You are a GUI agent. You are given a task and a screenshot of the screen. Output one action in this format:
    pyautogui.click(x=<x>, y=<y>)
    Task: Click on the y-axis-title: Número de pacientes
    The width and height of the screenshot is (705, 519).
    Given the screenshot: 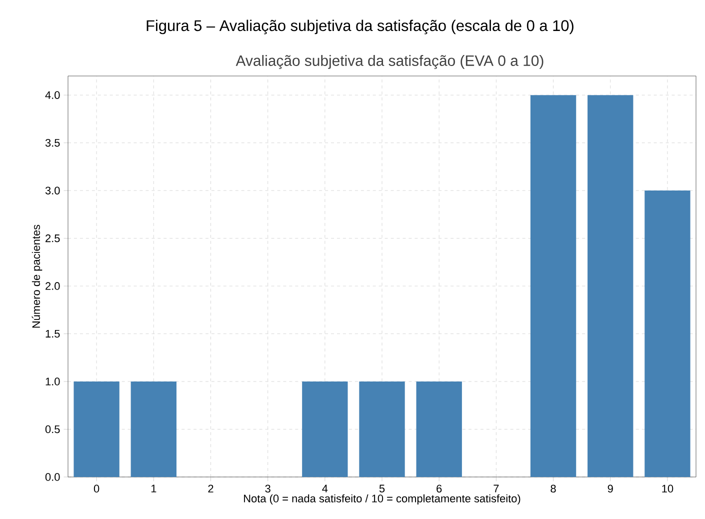 What is the action you would take?
    pyautogui.click(x=37, y=276)
    